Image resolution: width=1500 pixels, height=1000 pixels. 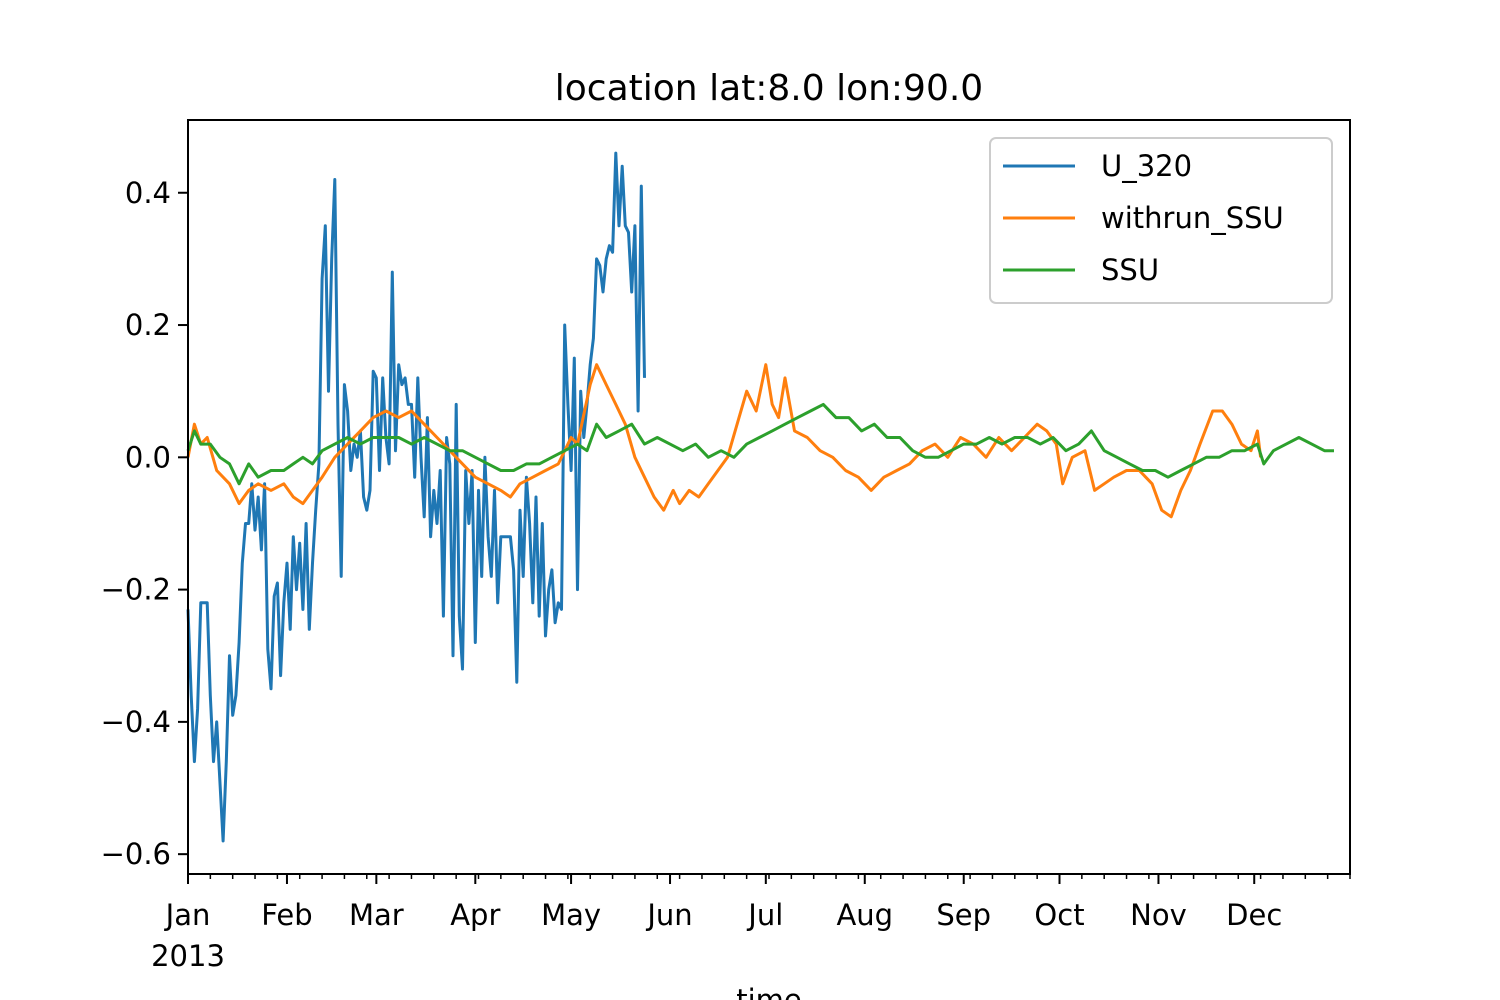 What do you see at coordinates (764, 915) in the screenshot?
I see `x-tick-label: Jul` at bounding box center [764, 915].